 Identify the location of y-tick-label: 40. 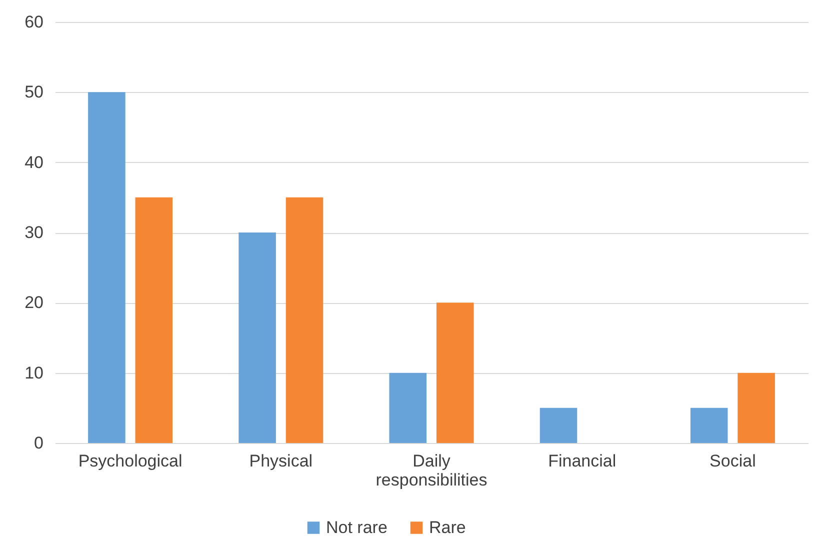
(34, 162).